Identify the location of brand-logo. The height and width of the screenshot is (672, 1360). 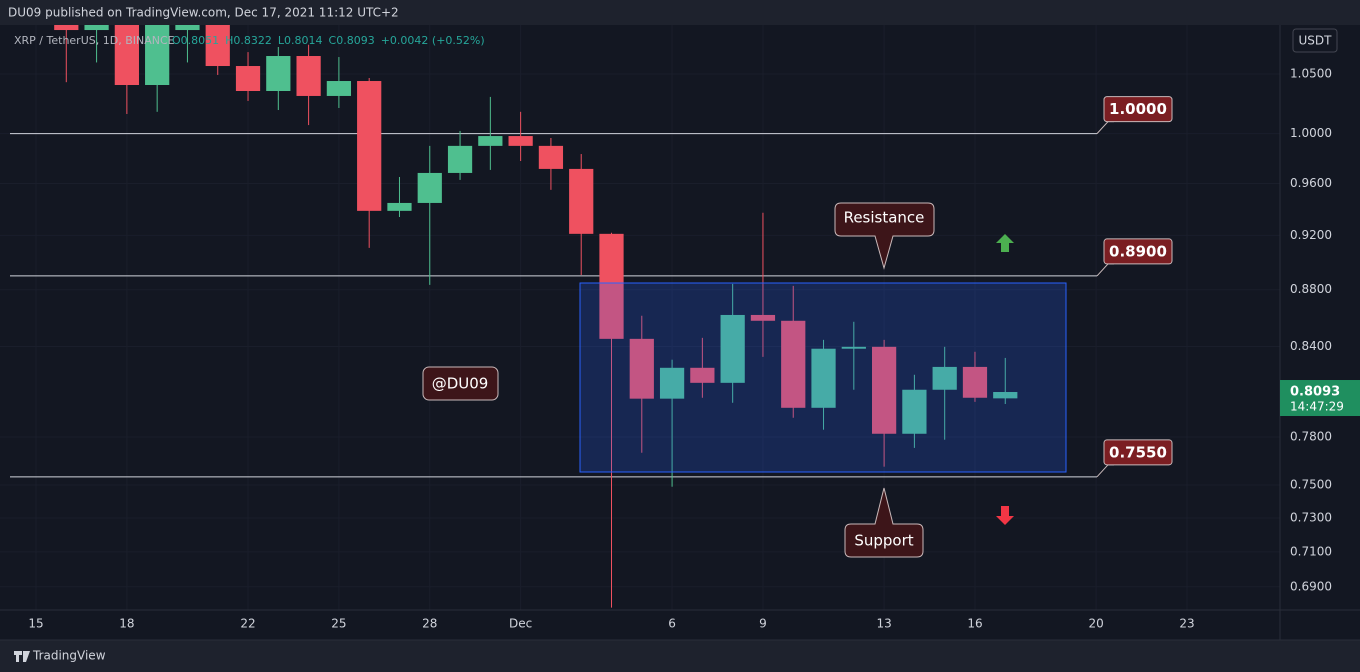
(22, 656).